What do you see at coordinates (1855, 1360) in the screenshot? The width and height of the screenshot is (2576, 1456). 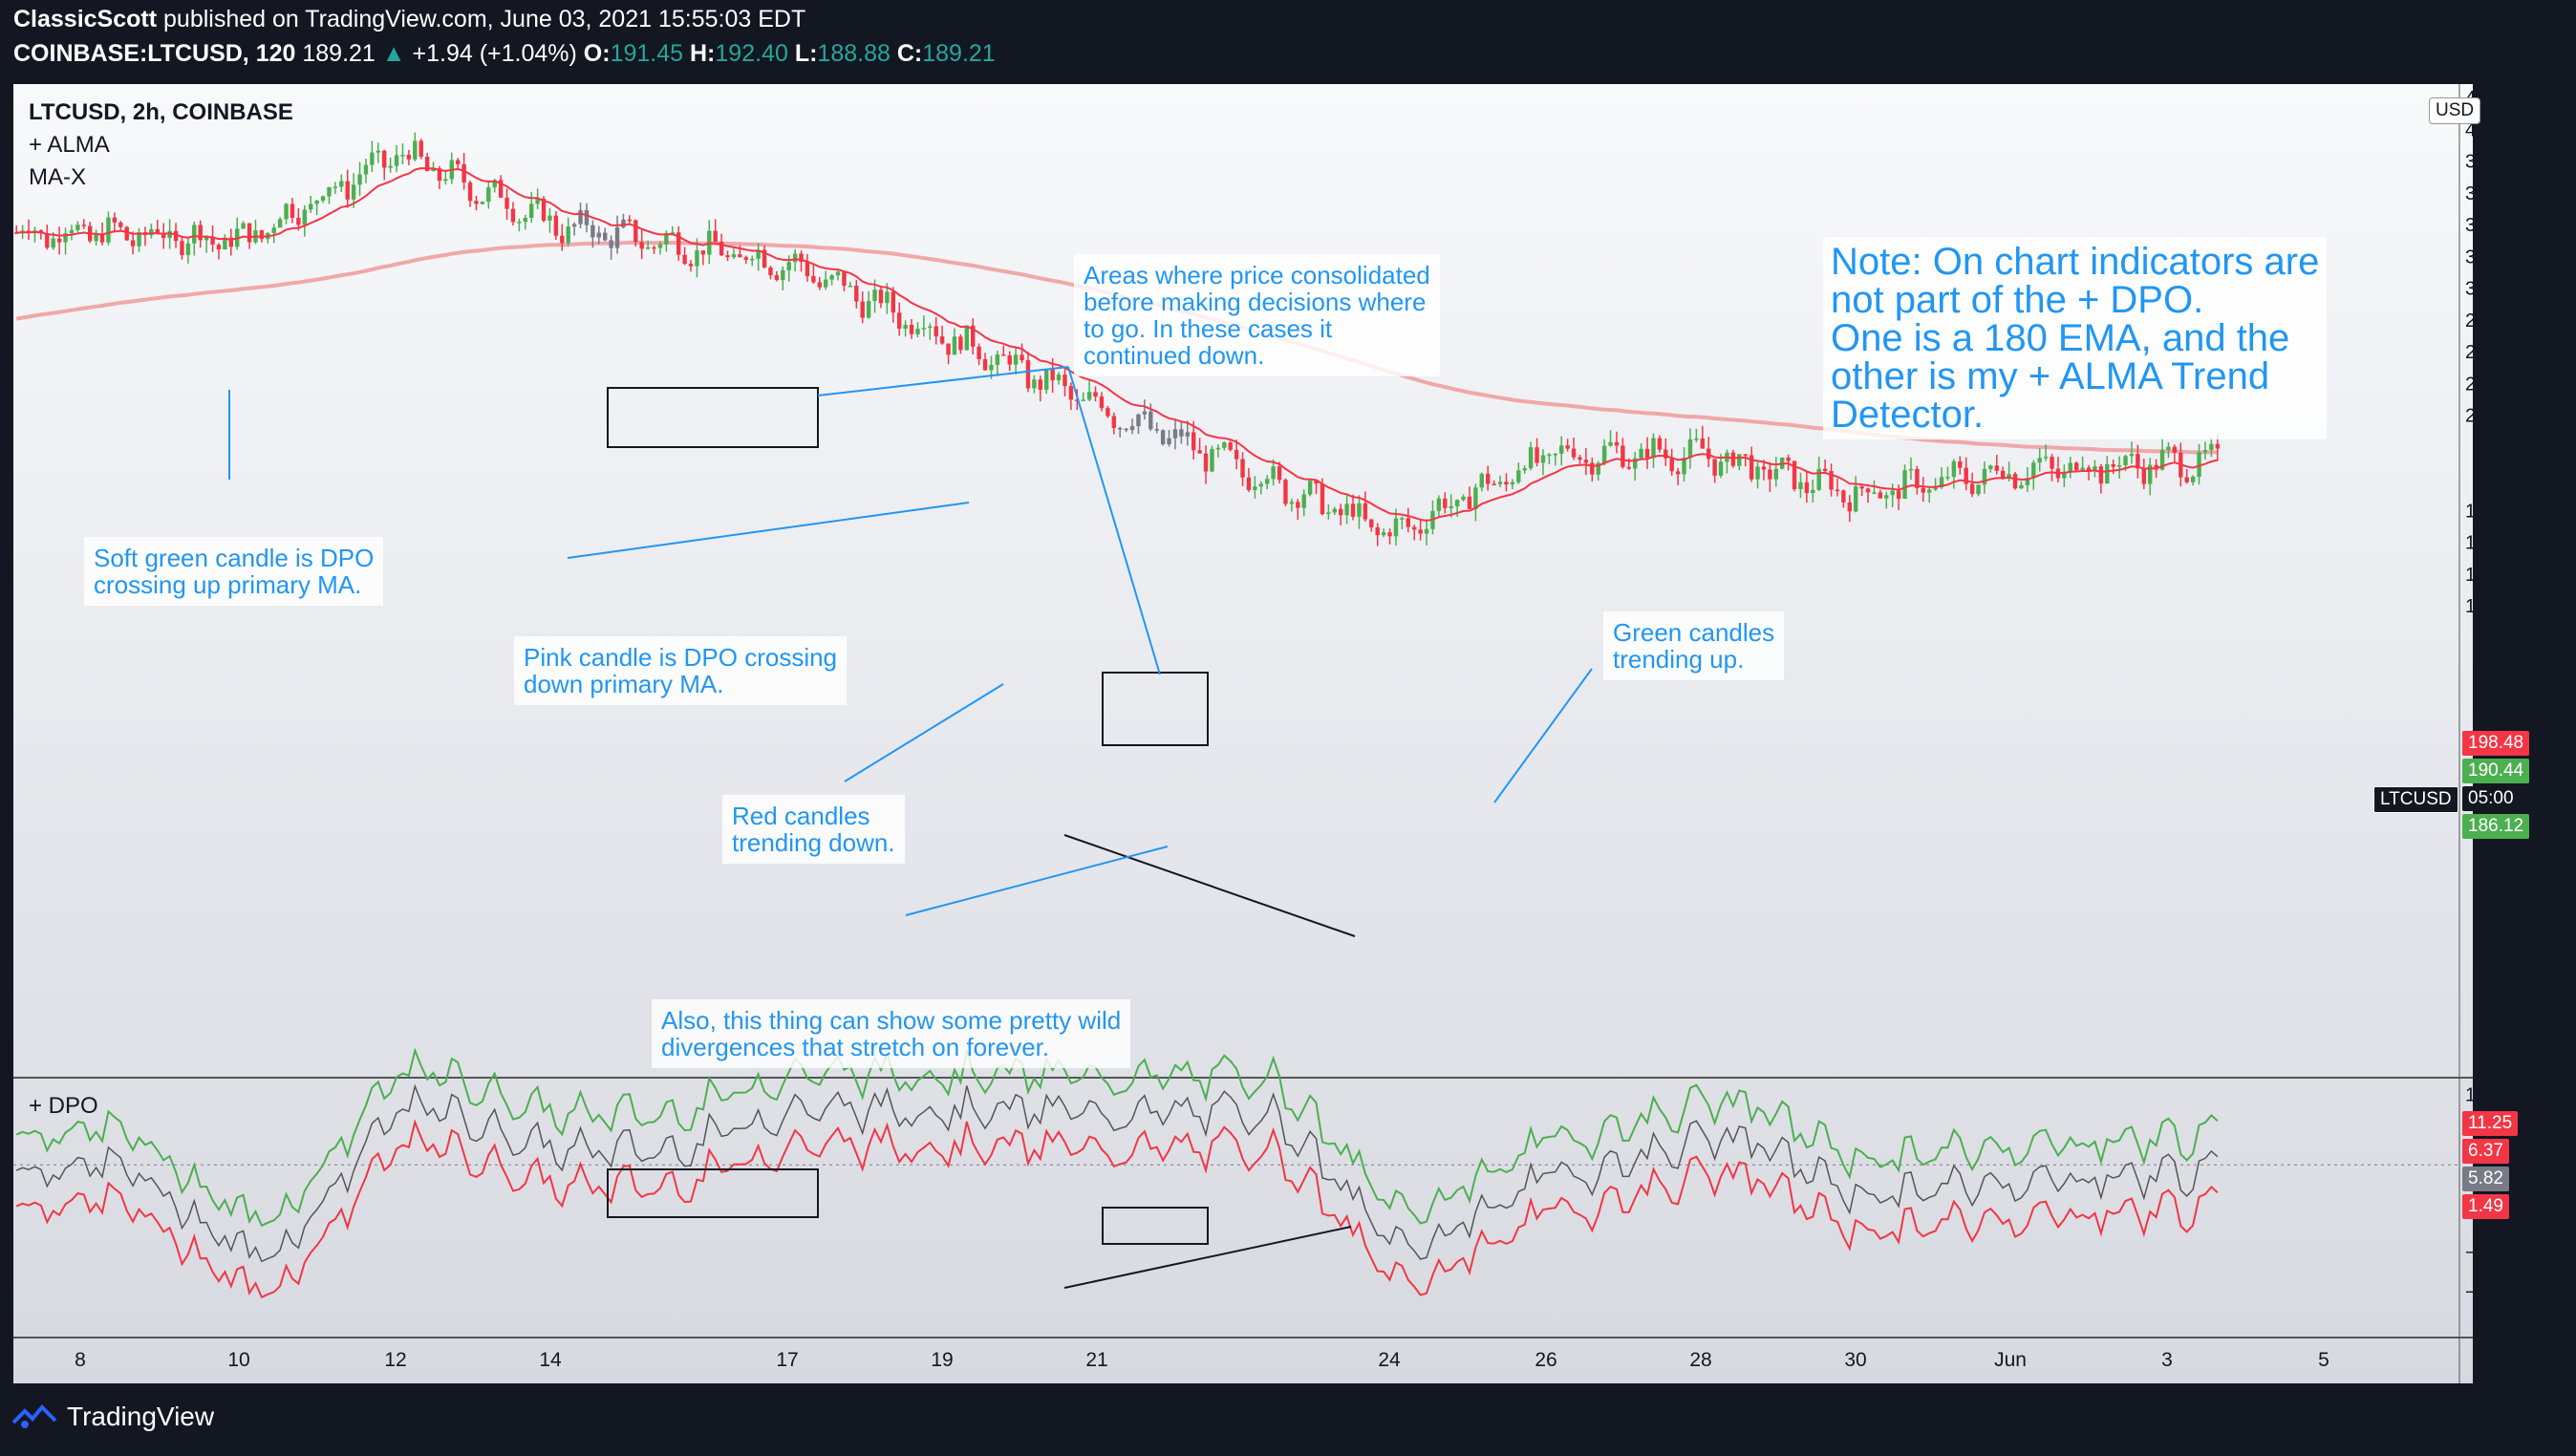 I see `time-axis-label: 30` at bounding box center [1855, 1360].